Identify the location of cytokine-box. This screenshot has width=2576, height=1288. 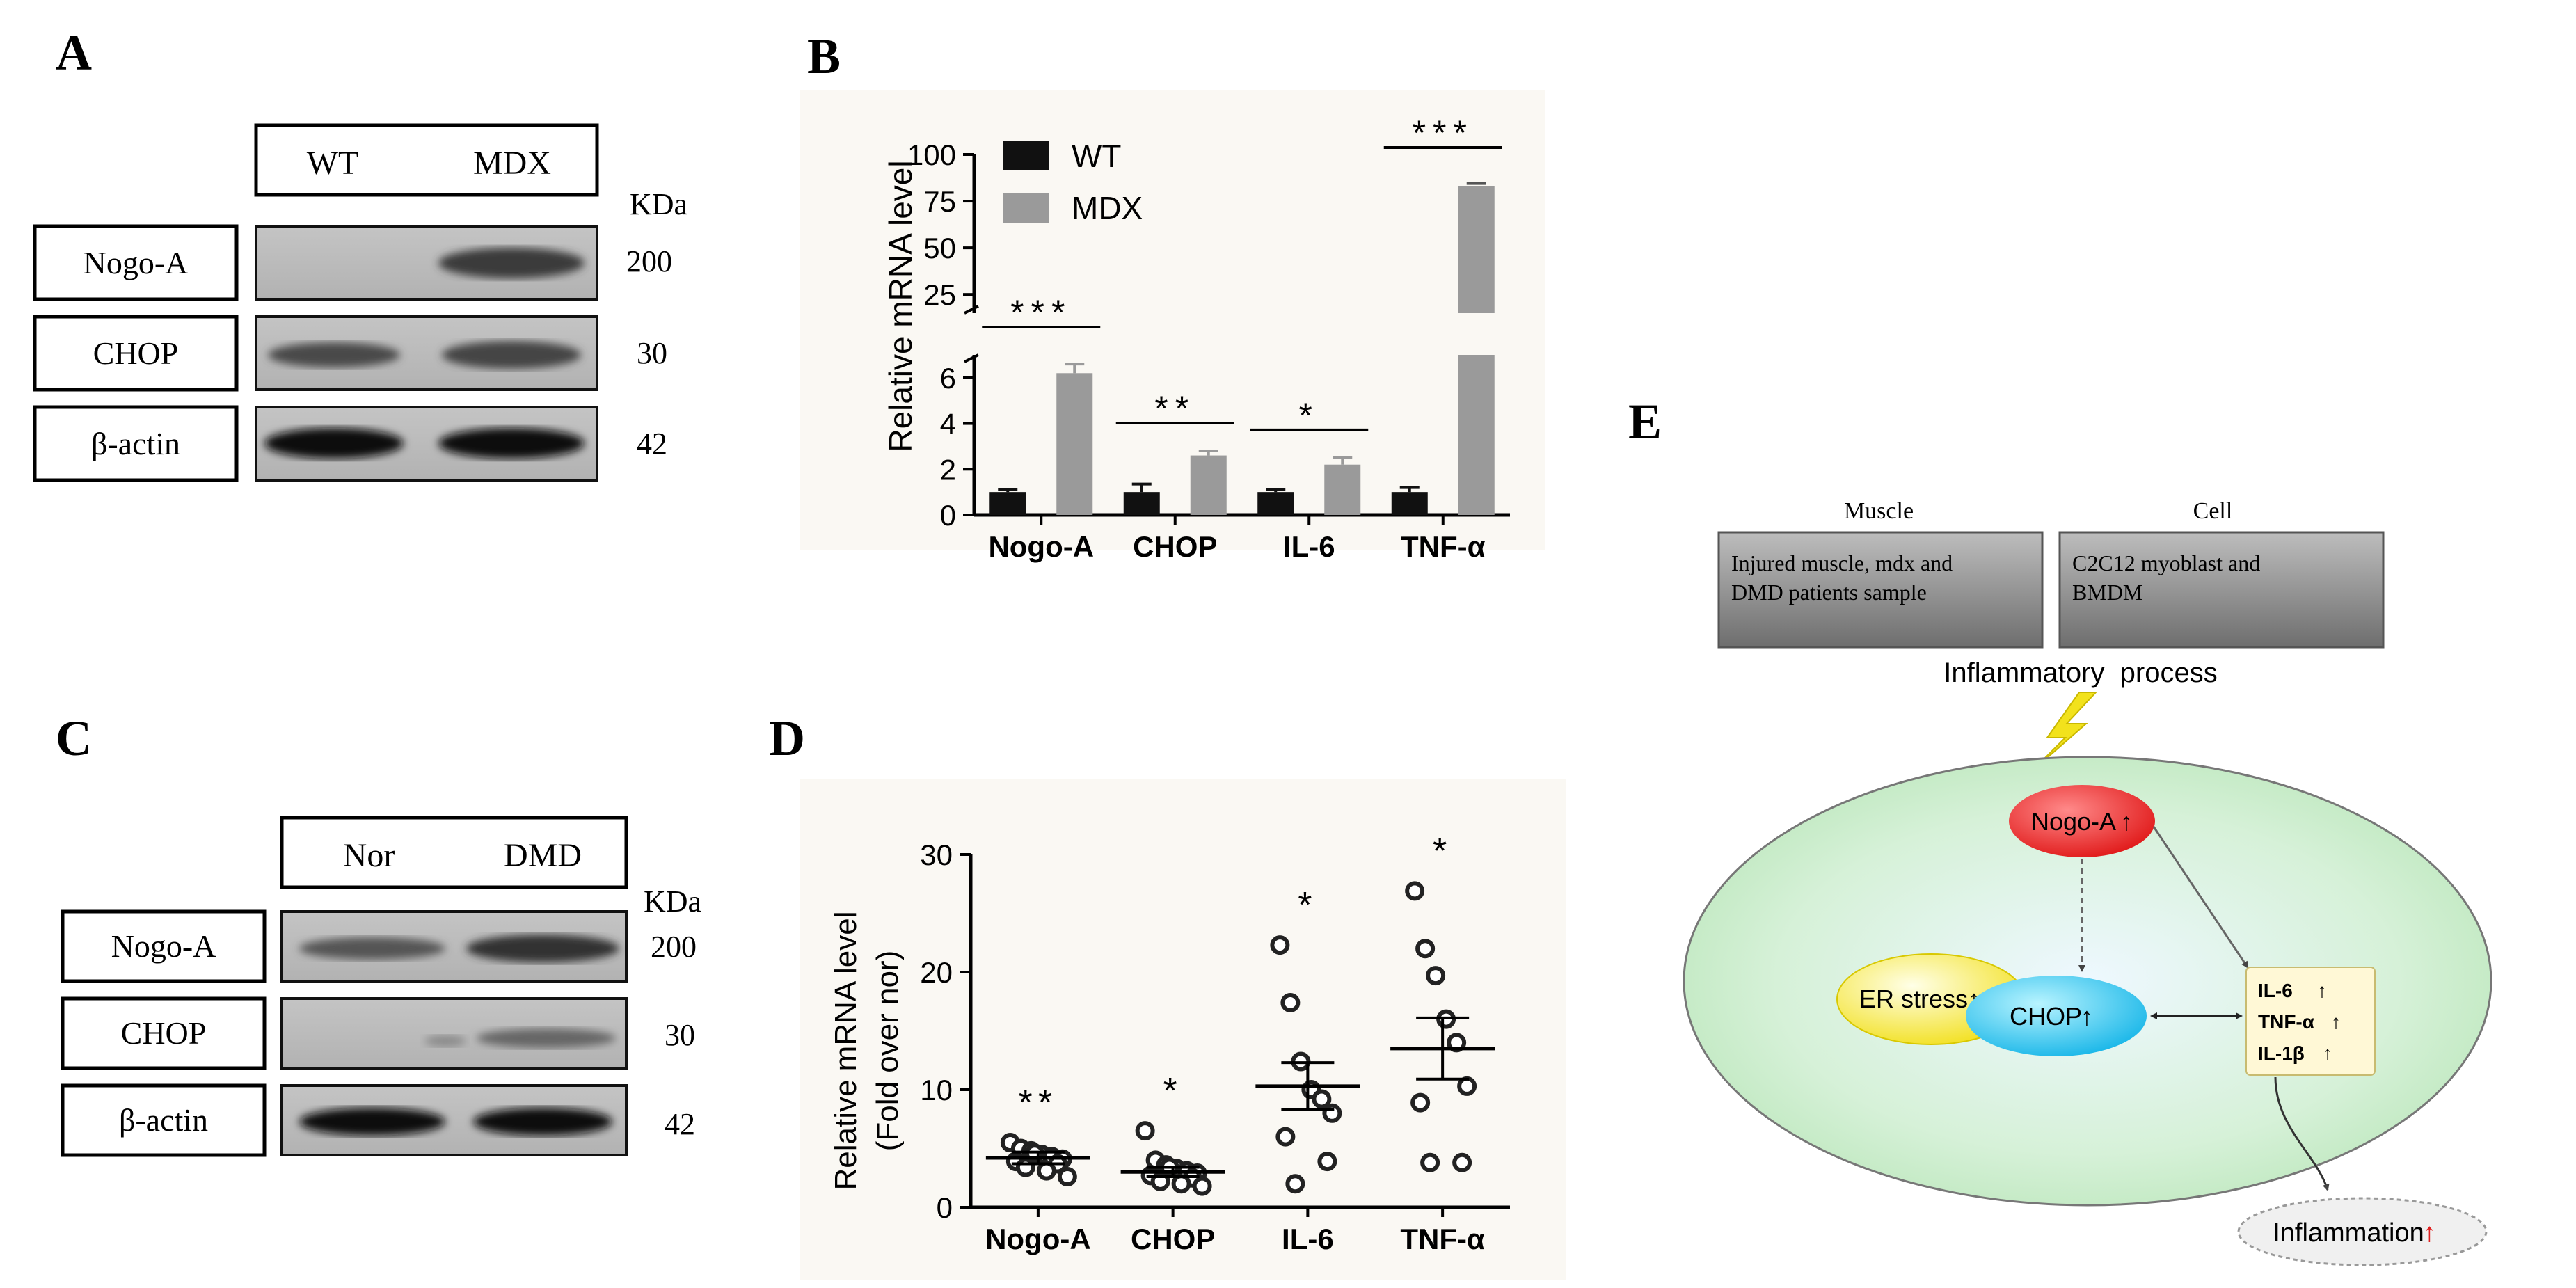
(2310, 1021).